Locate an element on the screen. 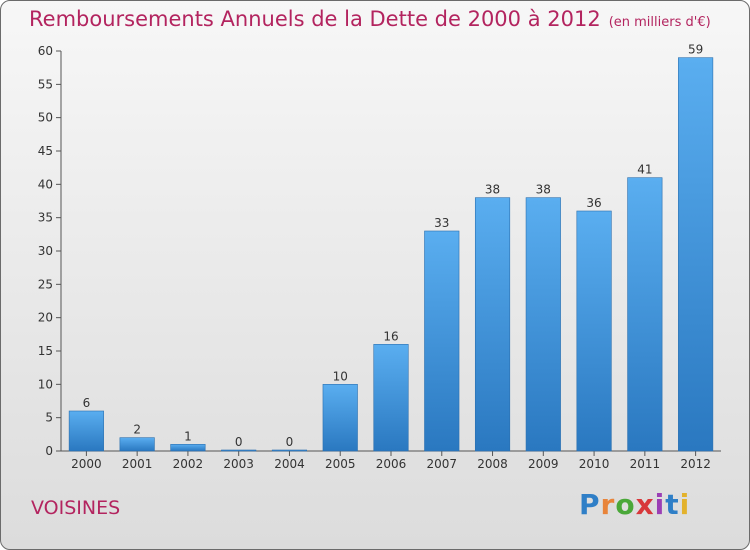 This screenshot has width=750, height=550. bar-value-label: 10 is located at coordinates (340, 376).